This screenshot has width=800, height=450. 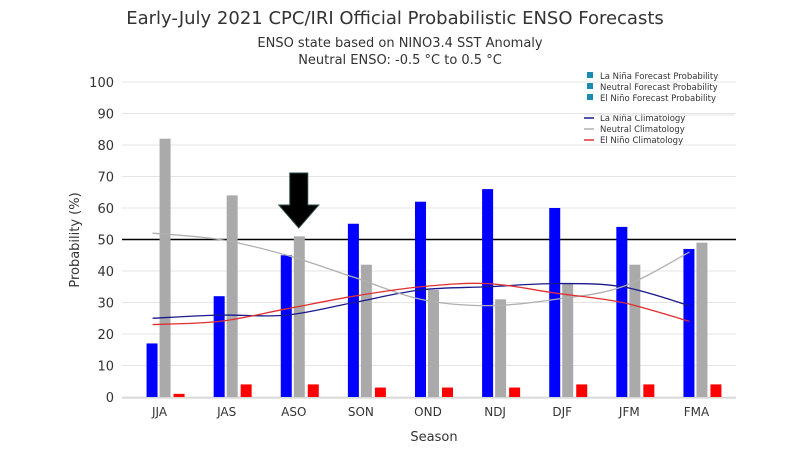 What do you see at coordinates (299, 316) in the screenshot?
I see `bar-neutral-aso` at bounding box center [299, 316].